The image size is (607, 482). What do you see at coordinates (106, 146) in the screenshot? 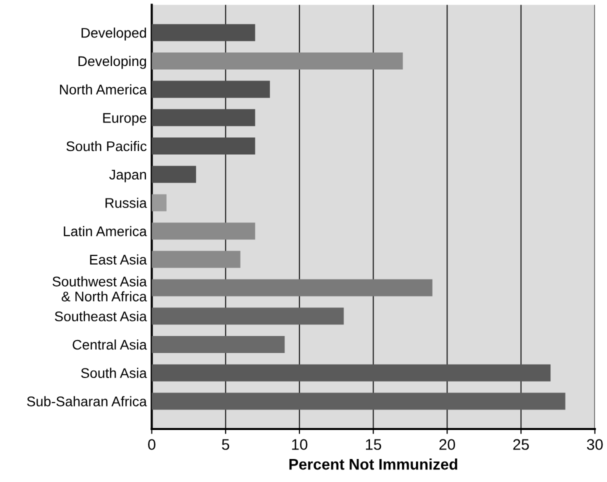
I see `y-tick-label: South Pacific` at bounding box center [106, 146].